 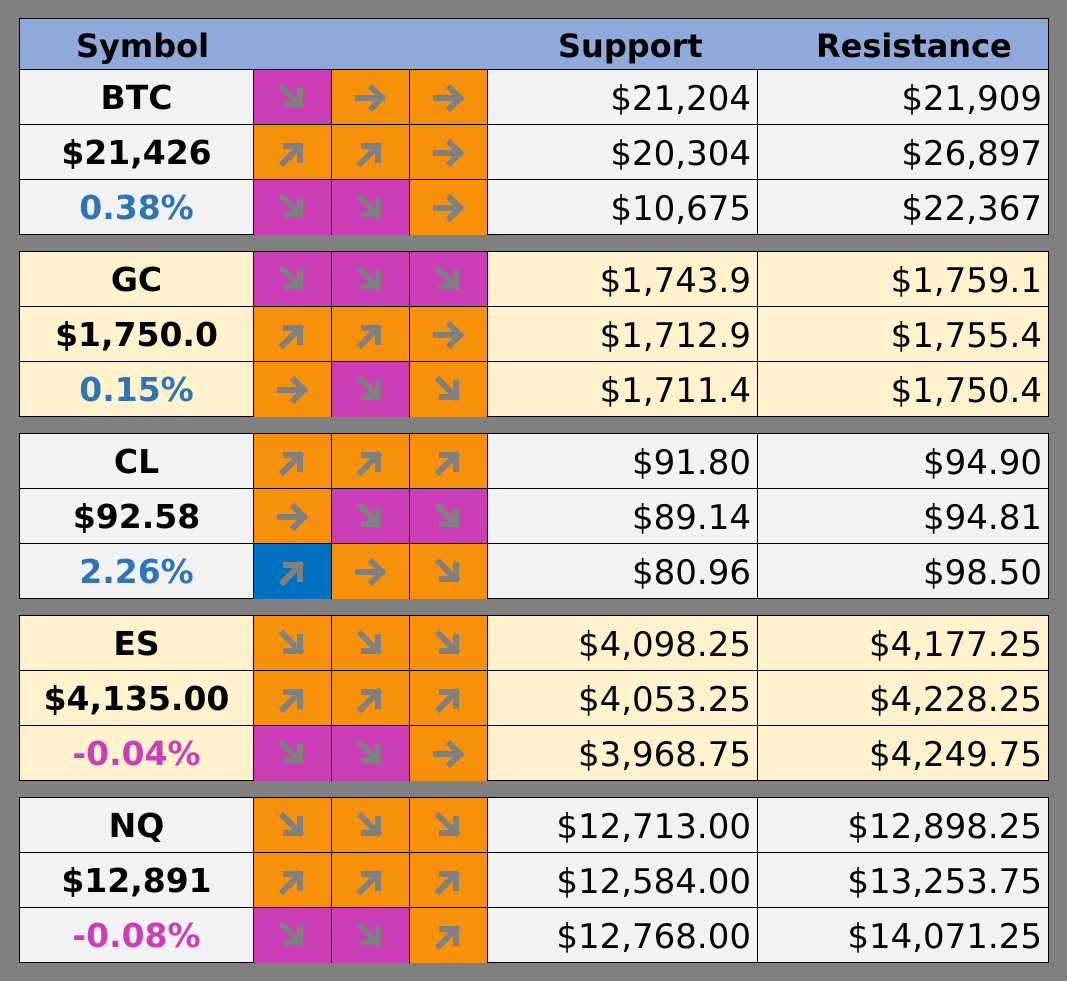 I want to click on support-value: $1,743.9, so click(x=624, y=279).